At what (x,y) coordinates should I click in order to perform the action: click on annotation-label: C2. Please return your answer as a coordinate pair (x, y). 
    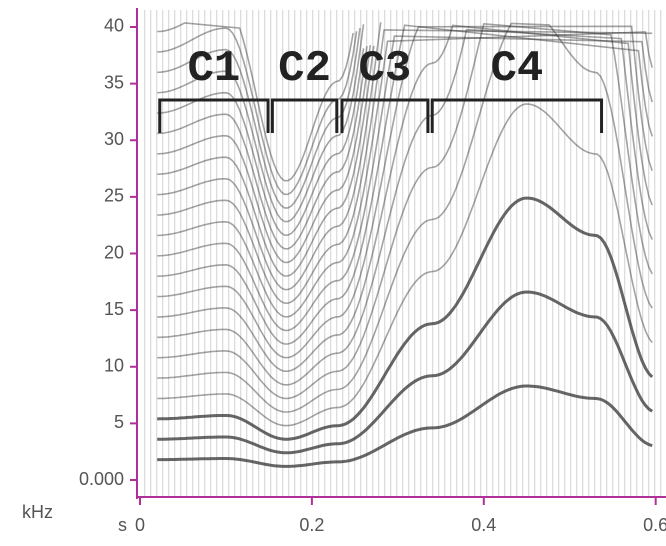
    Looking at the image, I should click on (304, 69).